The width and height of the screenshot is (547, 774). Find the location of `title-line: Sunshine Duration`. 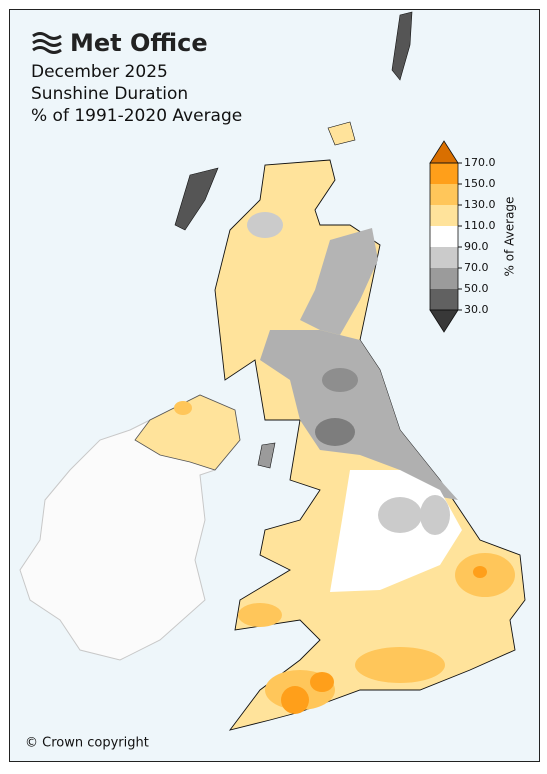

title-line: Sunshine Duration is located at coordinates (109, 94).